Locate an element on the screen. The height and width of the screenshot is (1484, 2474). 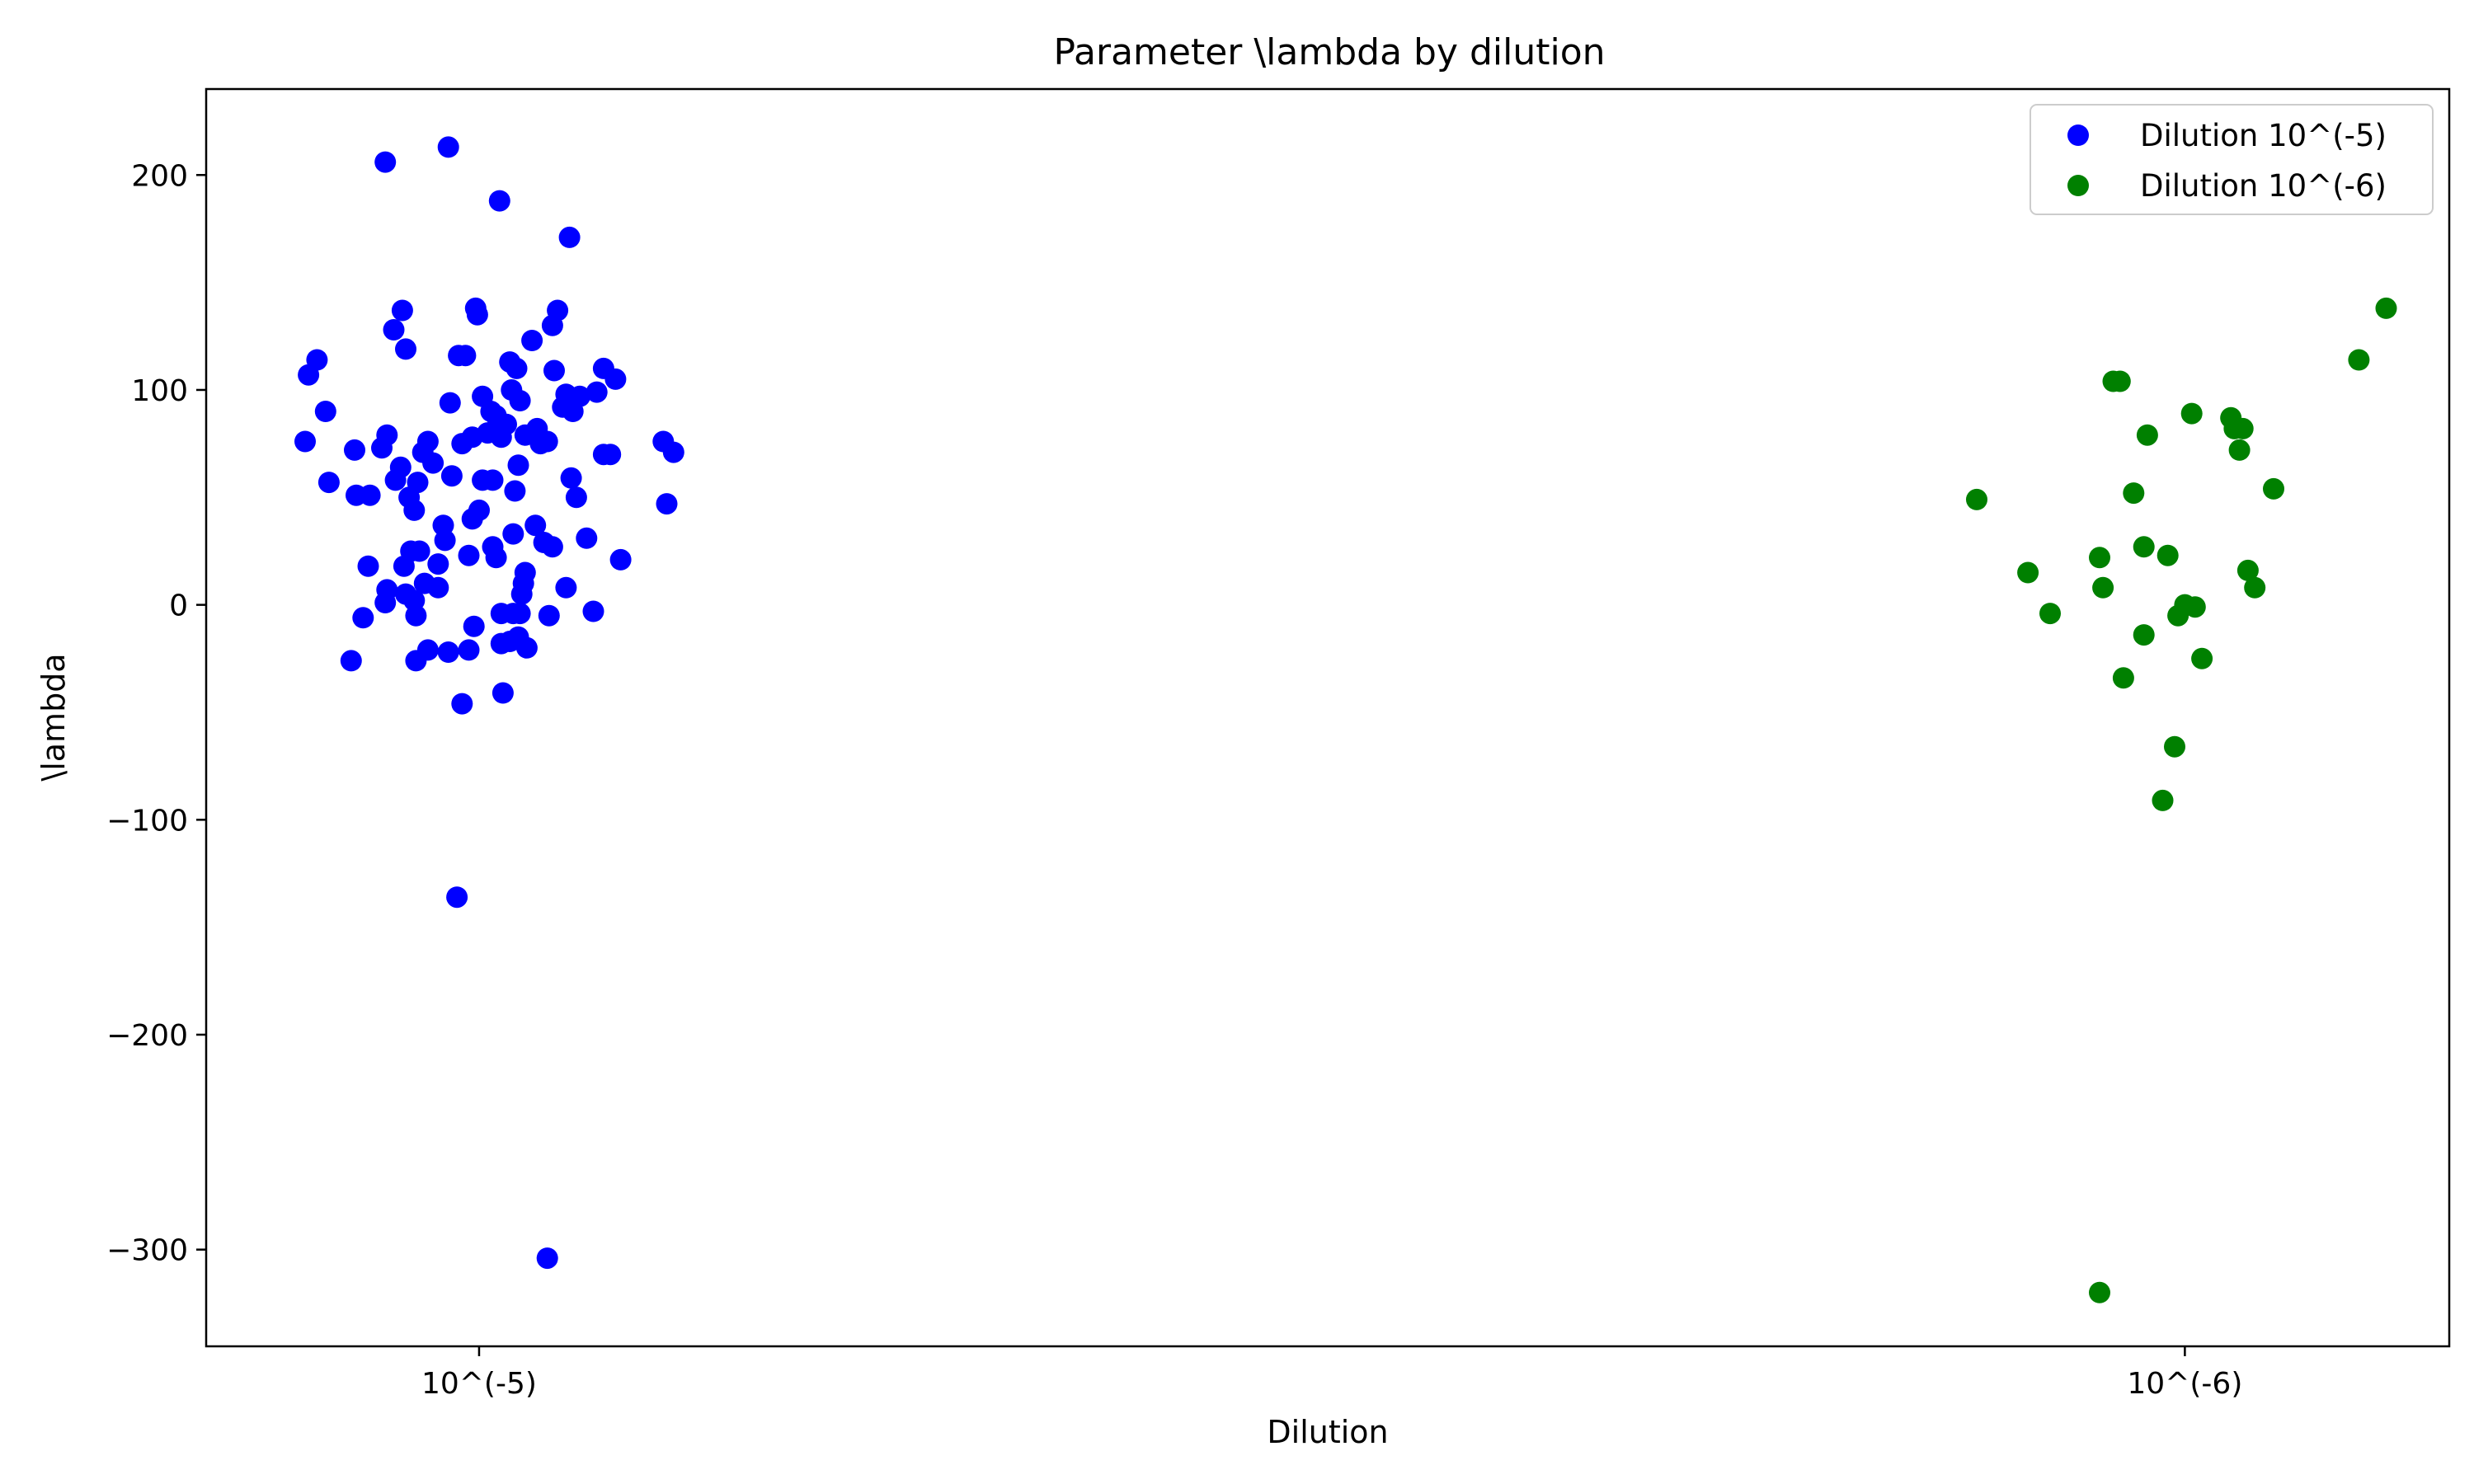
legend: Dilution 10^(-5) Dilution 10^(-6) is located at coordinates (2232, 159).